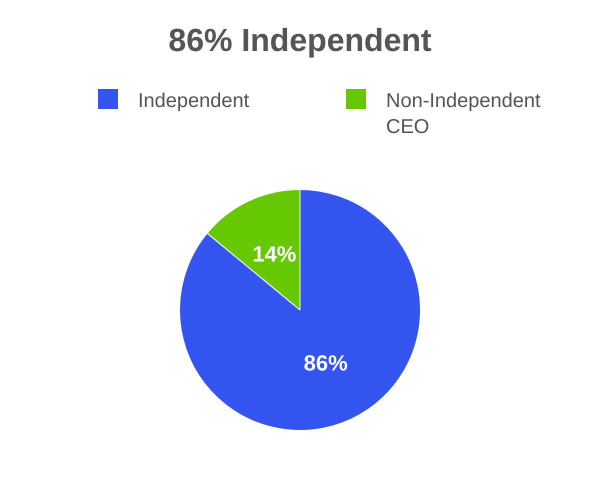  Describe the element at coordinates (274, 254) in the screenshot. I see `data-label: 14%` at that location.